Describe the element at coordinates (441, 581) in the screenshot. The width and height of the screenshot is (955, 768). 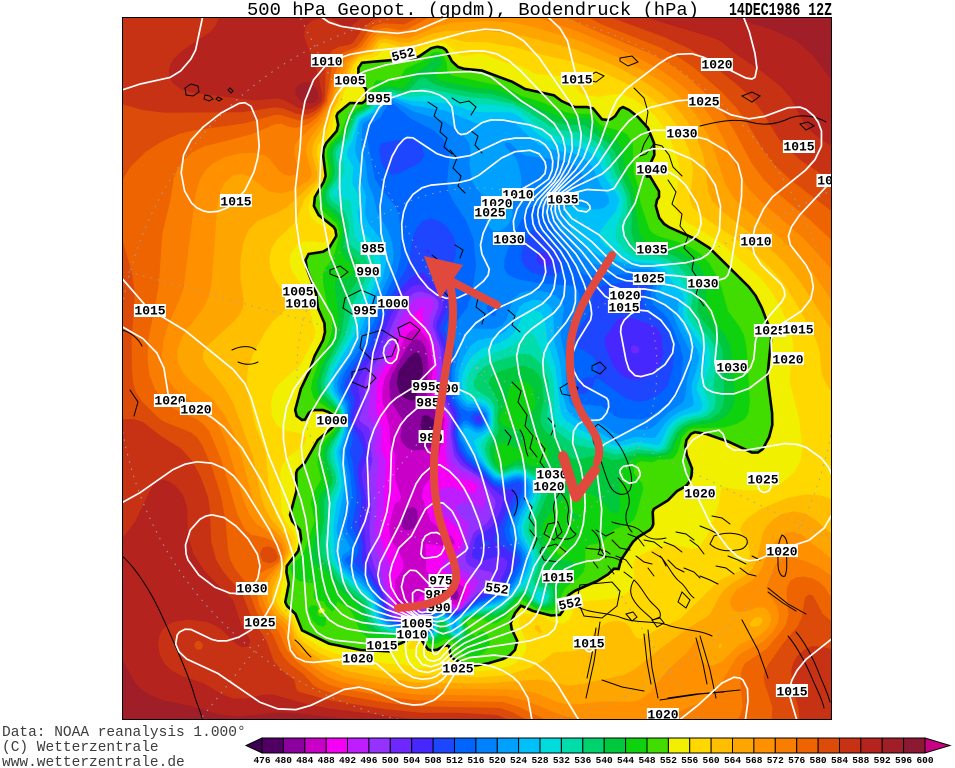
I see `svg-text: 975` at that location.